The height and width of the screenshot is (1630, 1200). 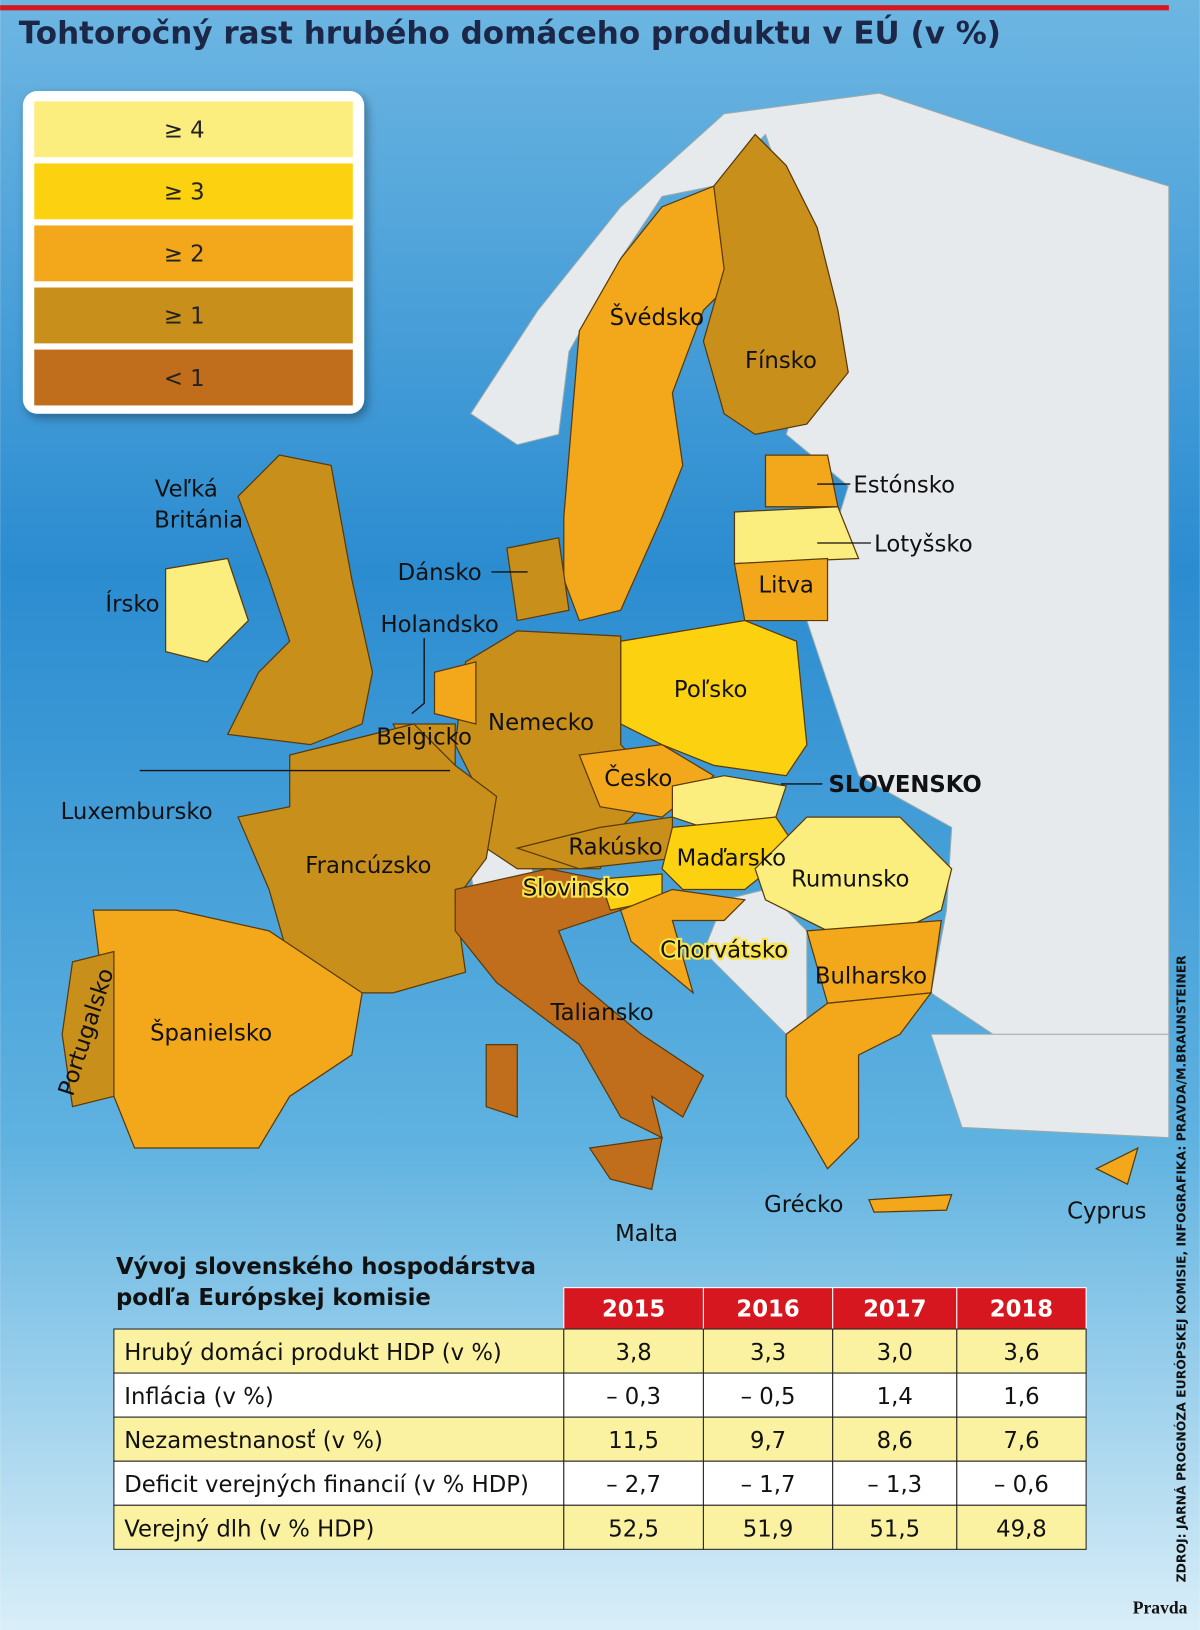 I want to click on map-label: Luxembursko, so click(x=137, y=812).